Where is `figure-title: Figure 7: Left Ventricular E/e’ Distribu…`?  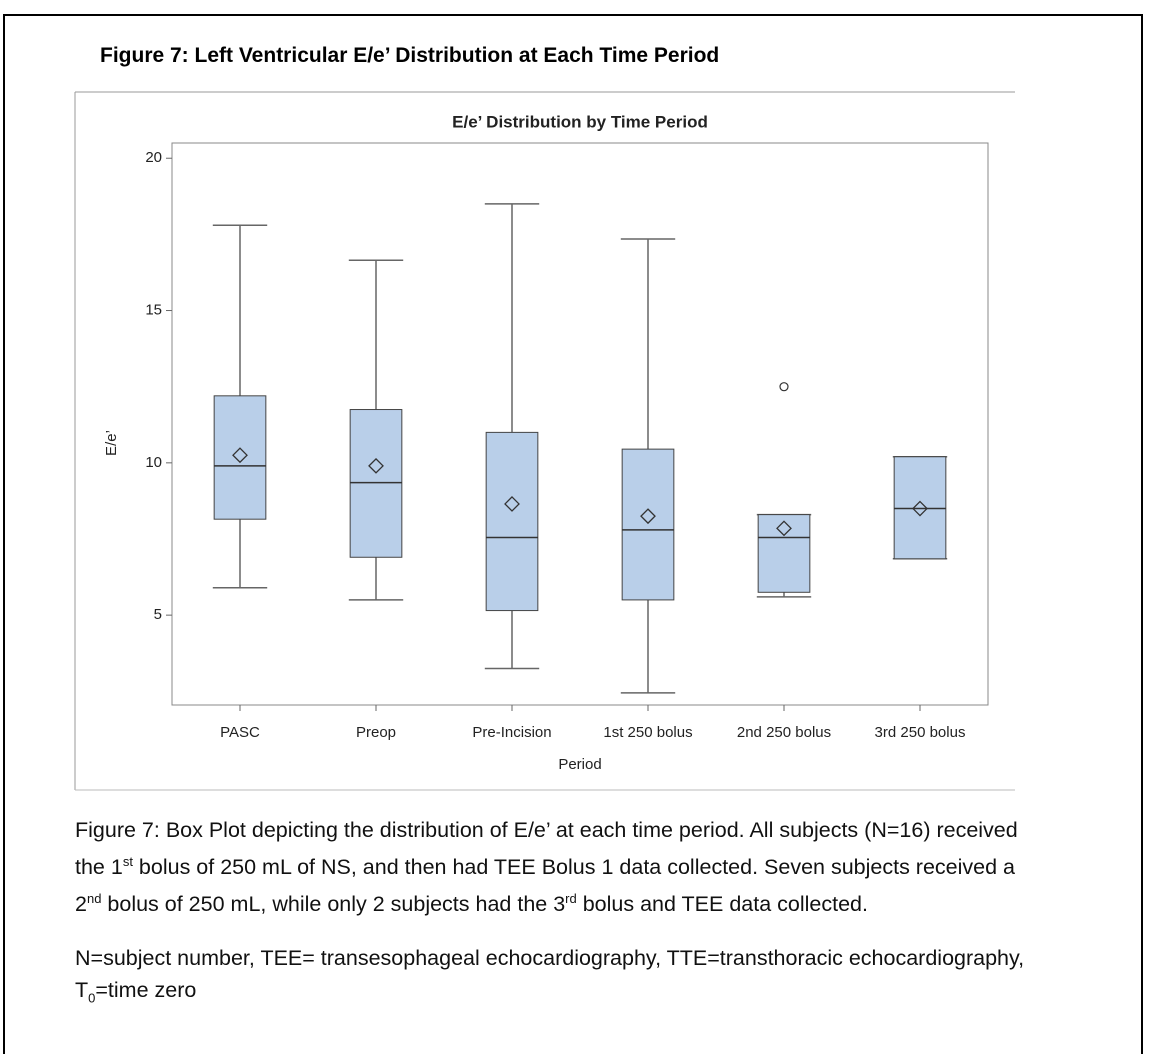 figure-title: Figure 7: Left Ventricular E/e’ Distribu… is located at coordinates (410, 55).